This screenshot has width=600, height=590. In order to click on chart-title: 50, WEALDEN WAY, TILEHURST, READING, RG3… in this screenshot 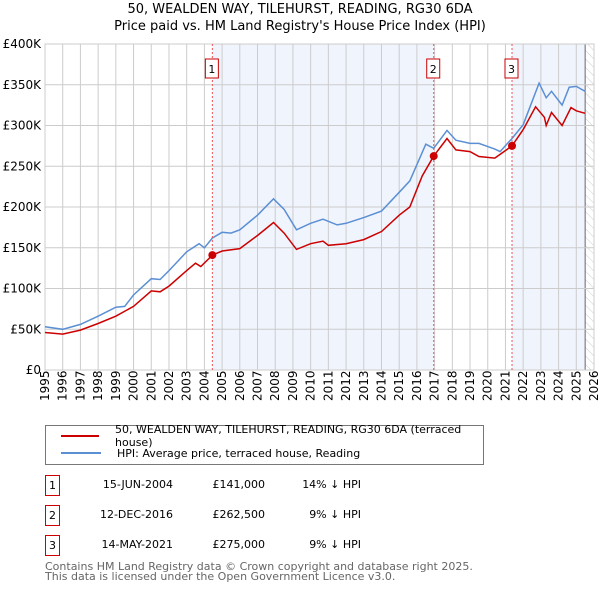, I will do `click(300, 9)`.